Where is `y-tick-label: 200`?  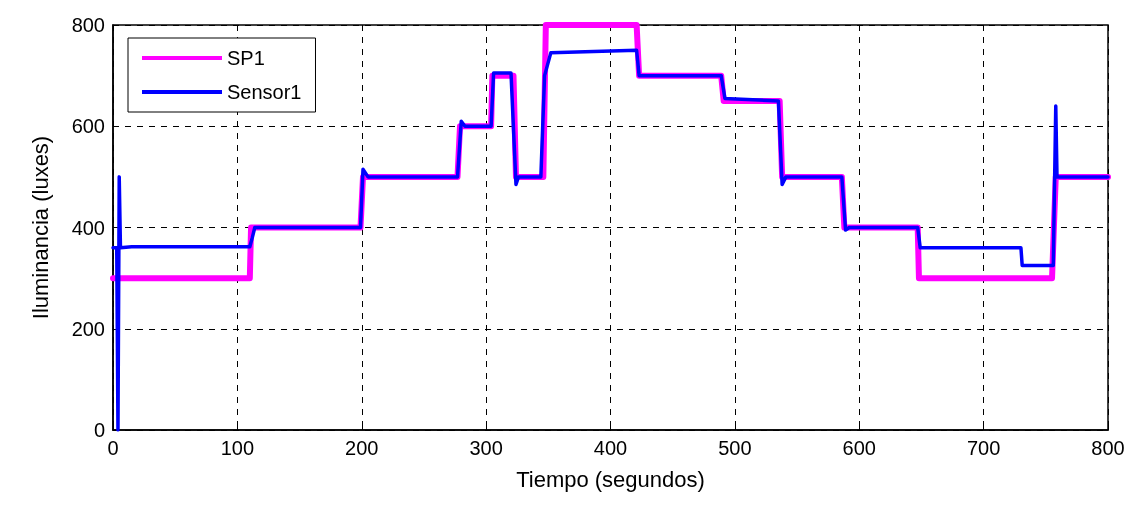
y-tick-label: 200 is located at coordinates (88, 328).